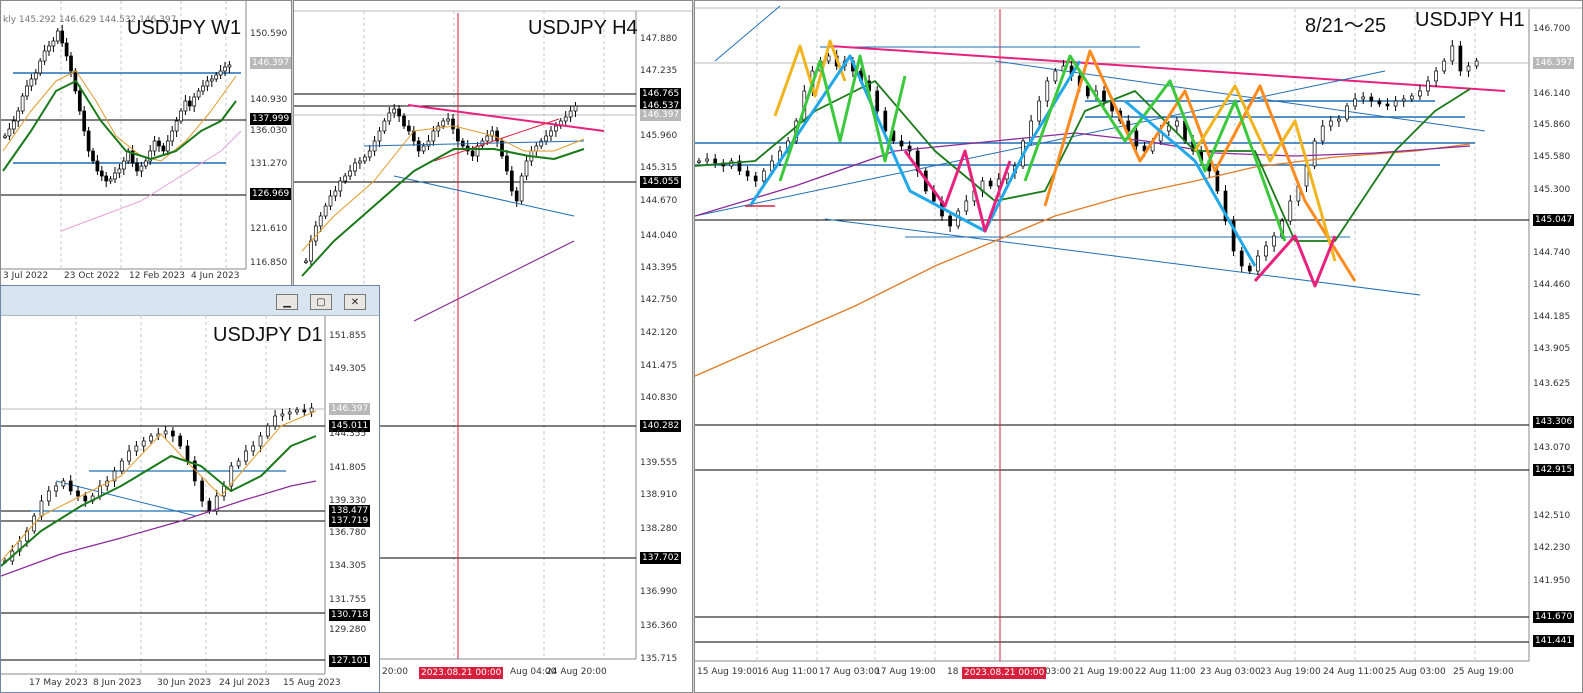 The image size is (1583, 693). What do you see at coordinates (1554, 641) in the screenshot?
I see `h1-price-label: 141.441` at bounding box center [1554, 641].